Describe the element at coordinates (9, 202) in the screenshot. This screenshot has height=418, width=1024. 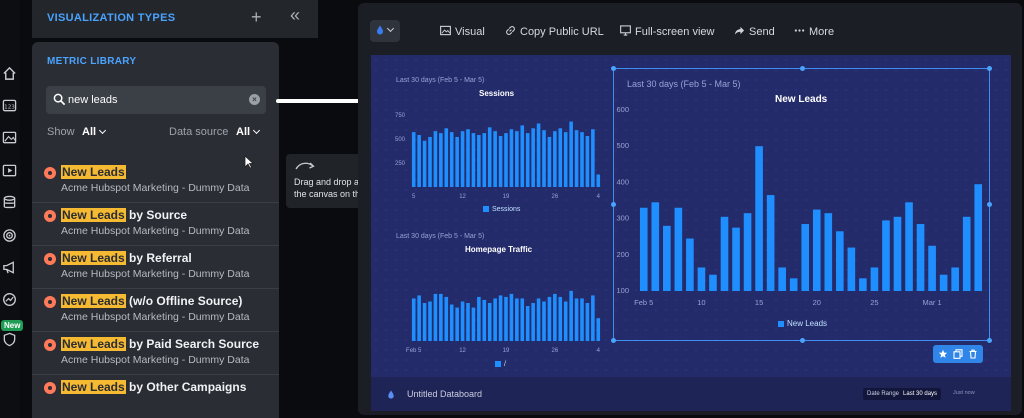
I see `database-icon` at that location.